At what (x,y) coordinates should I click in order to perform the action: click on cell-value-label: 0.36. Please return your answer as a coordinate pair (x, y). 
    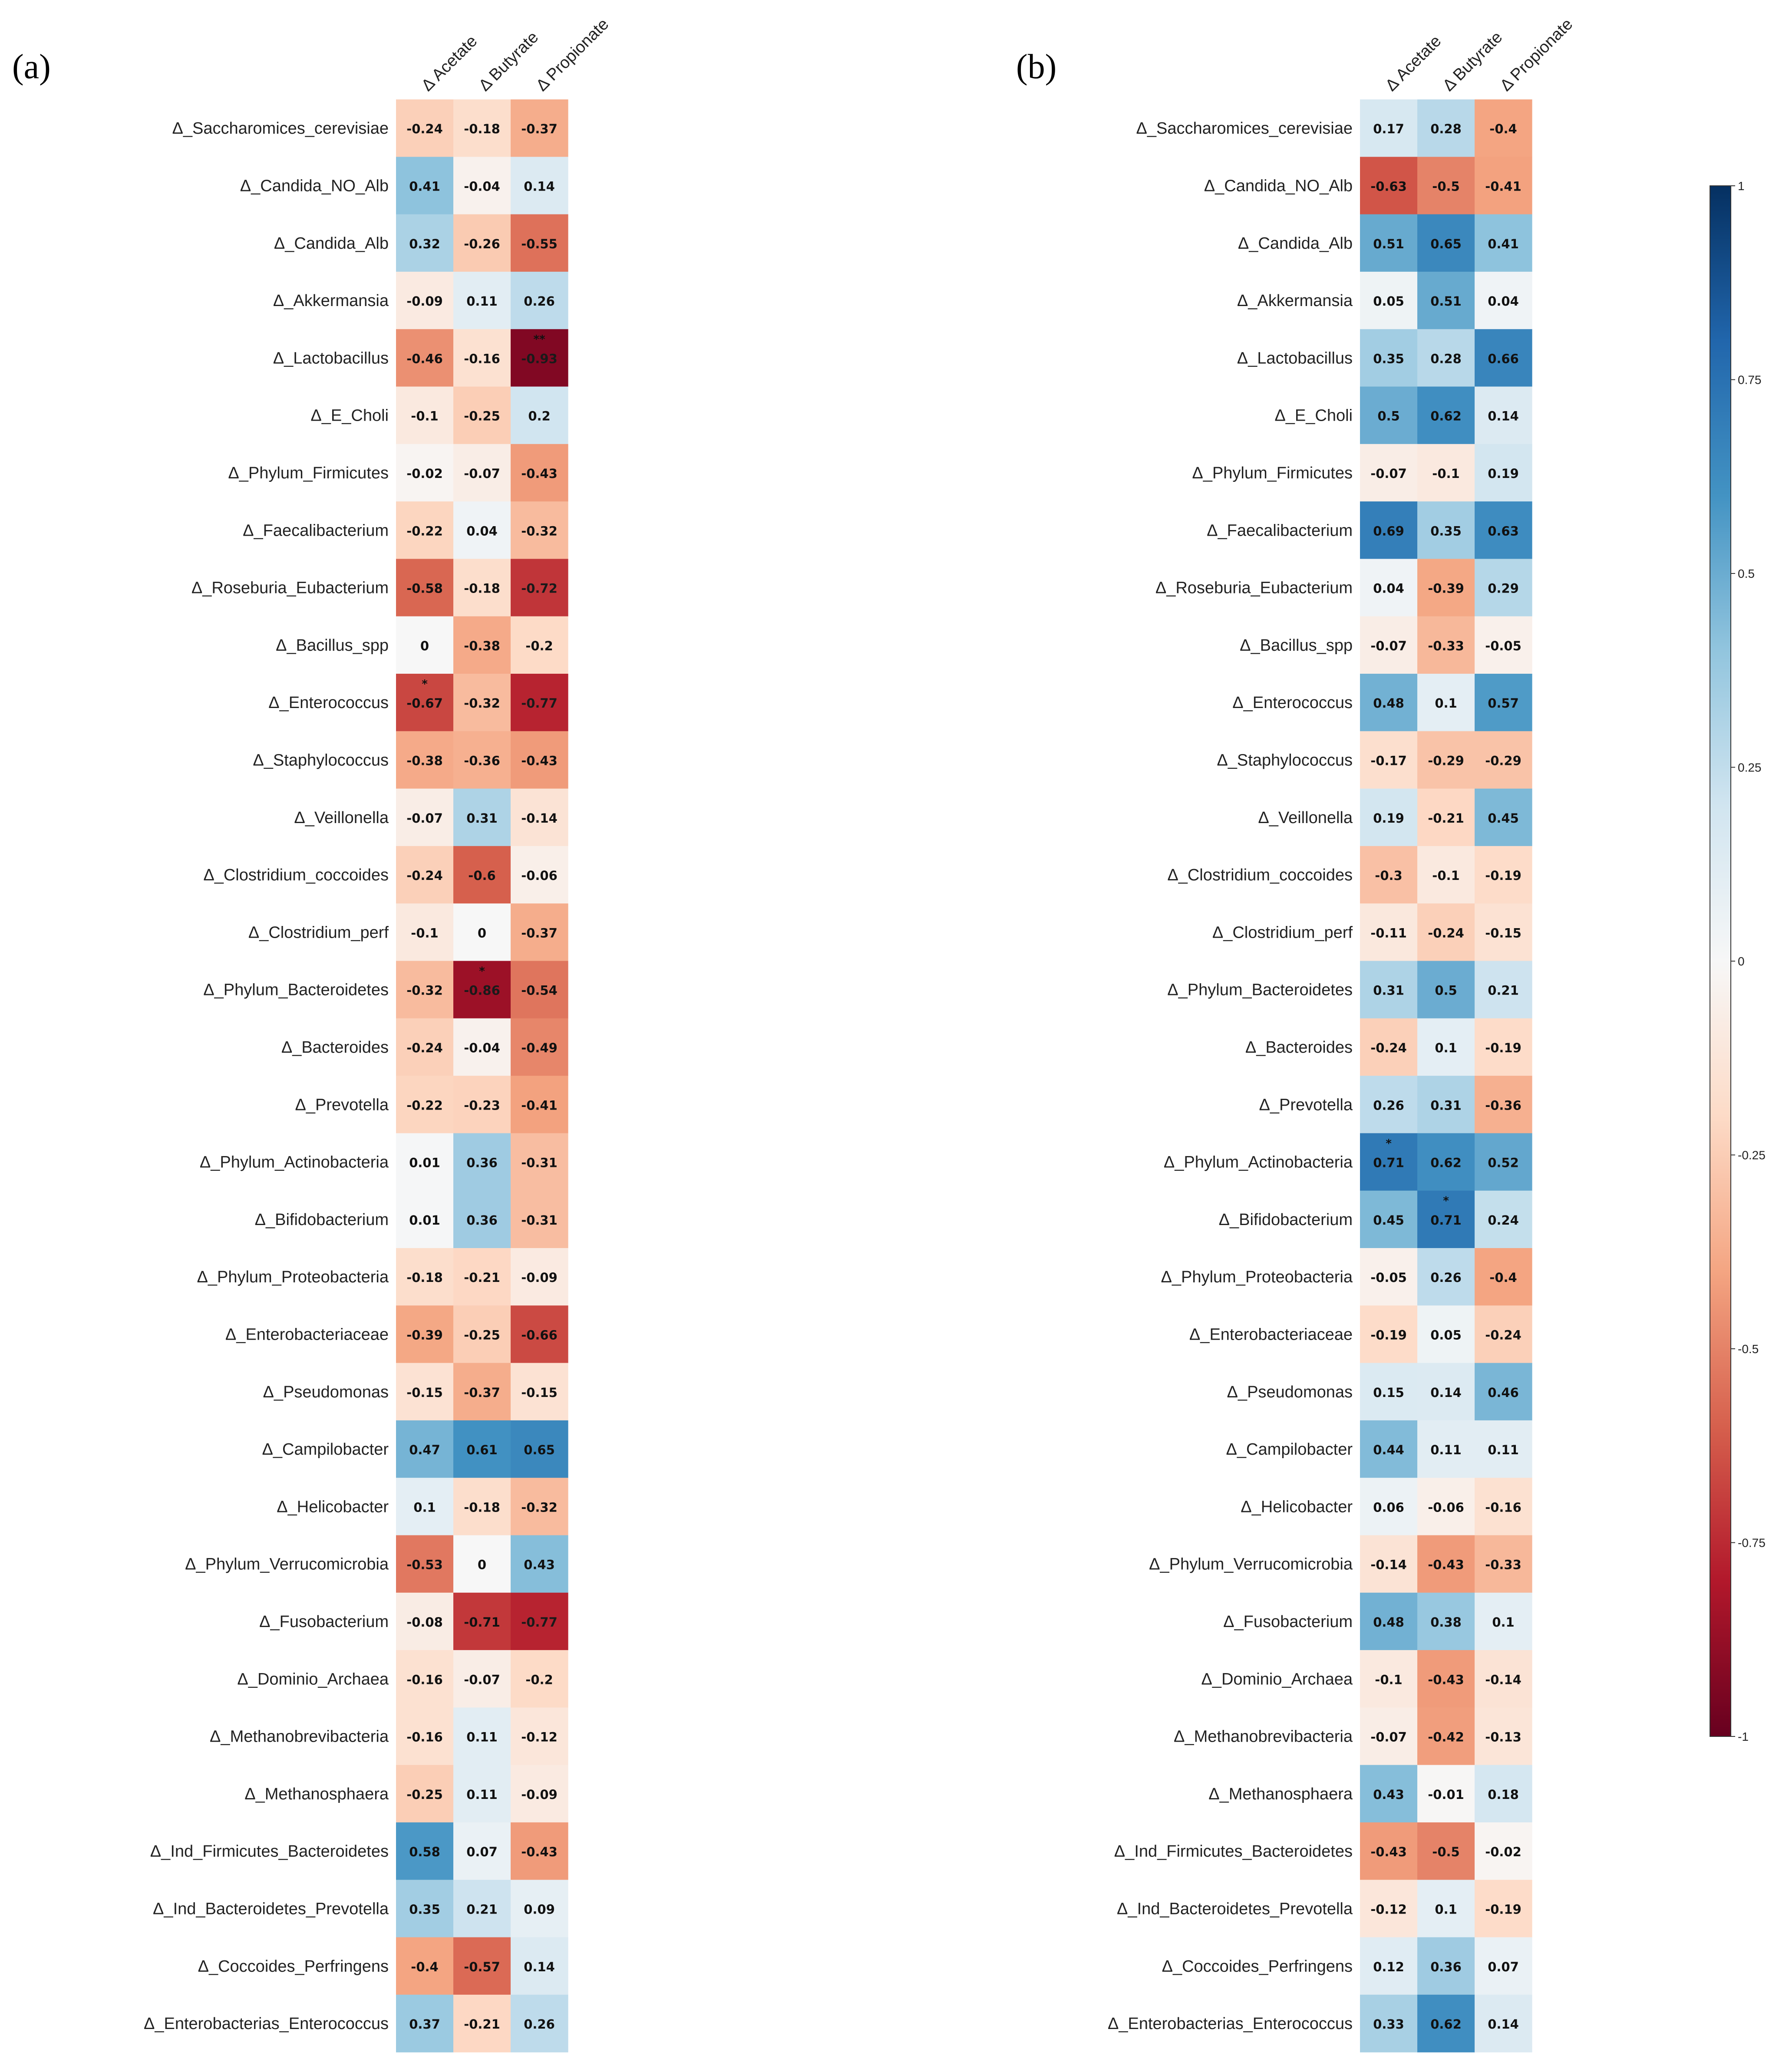
    Looking at the image, I should click on (482, 1220).